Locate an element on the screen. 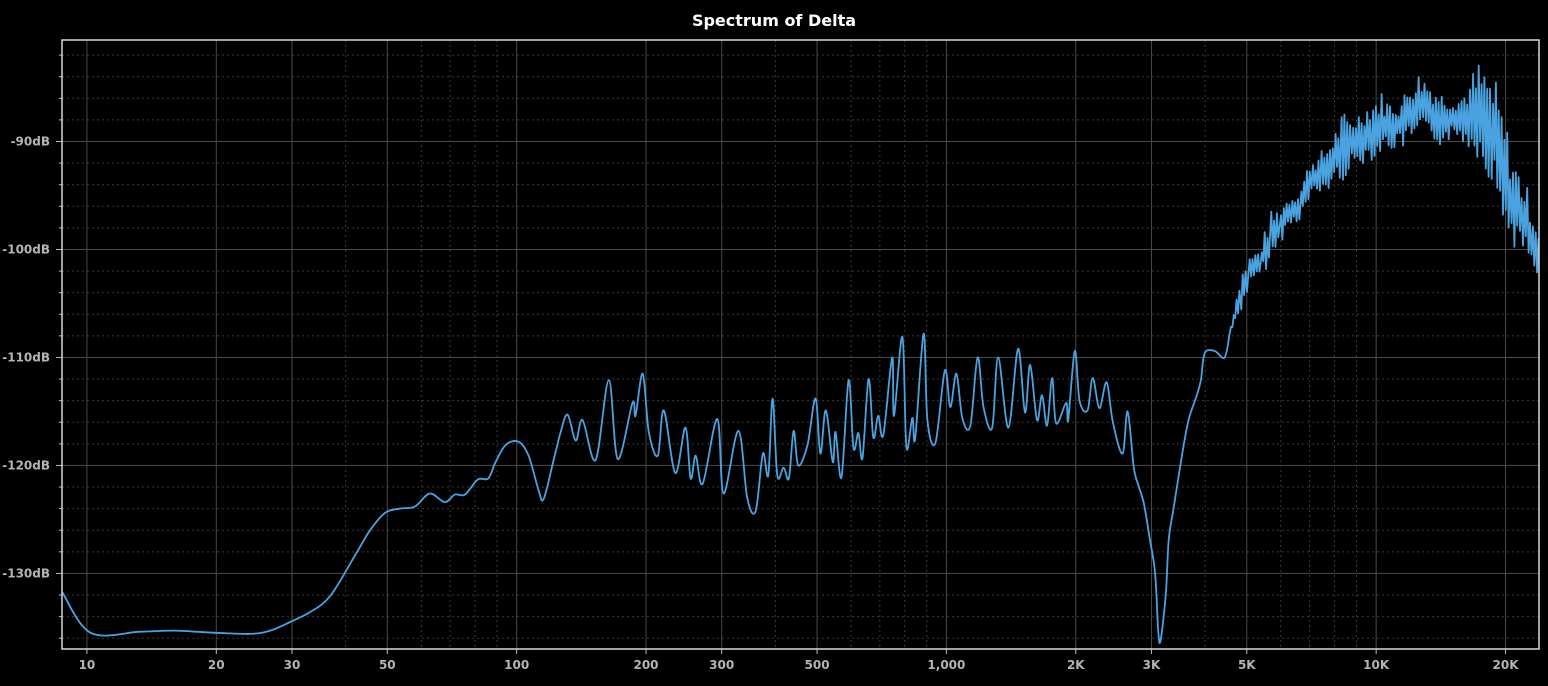 The image size is (1548, 686). y-tick-label: -110dB is located at coordinates (26, 357).